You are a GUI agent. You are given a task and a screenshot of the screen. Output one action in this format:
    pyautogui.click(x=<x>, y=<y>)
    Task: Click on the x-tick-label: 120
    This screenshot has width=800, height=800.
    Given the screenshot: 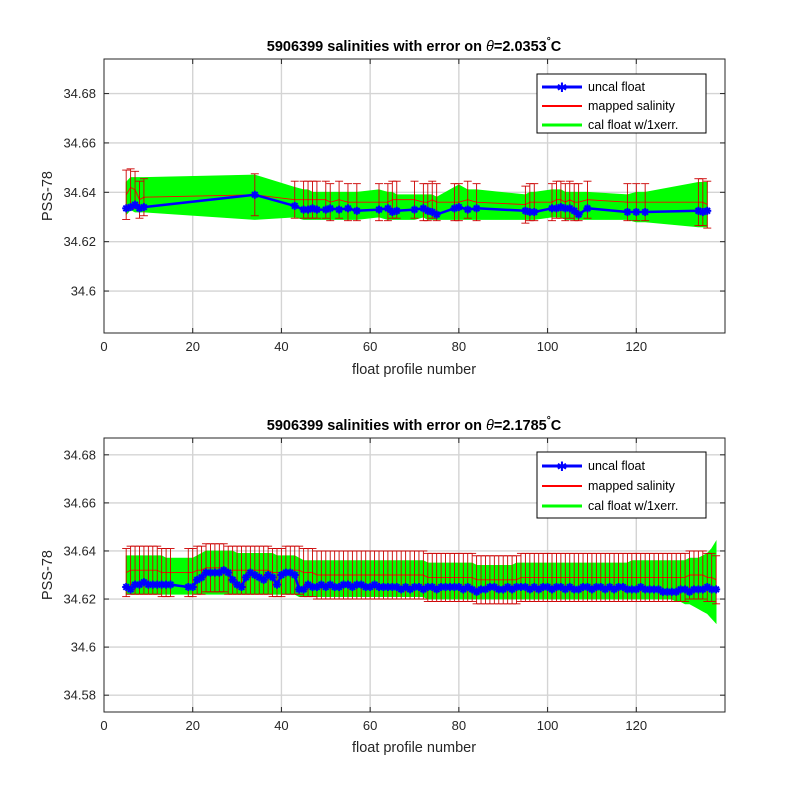 What is the action you would take?
    pyautogui.click(x=636, y=725)
    